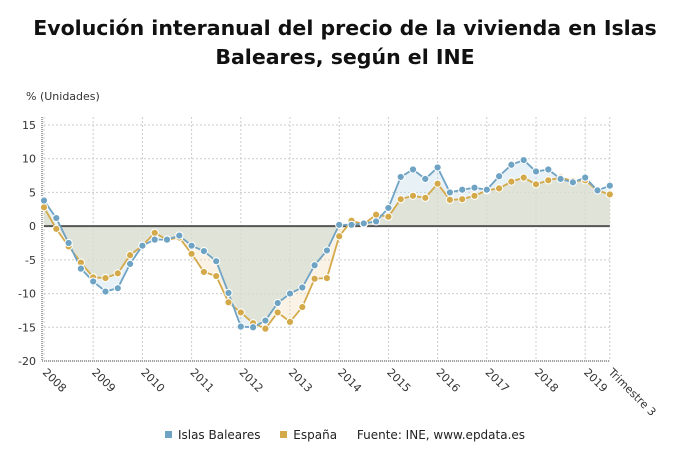  Describe the element at coordinates (546, 380) in the screenshot. I see `x-tick-label: 2018` at that location.